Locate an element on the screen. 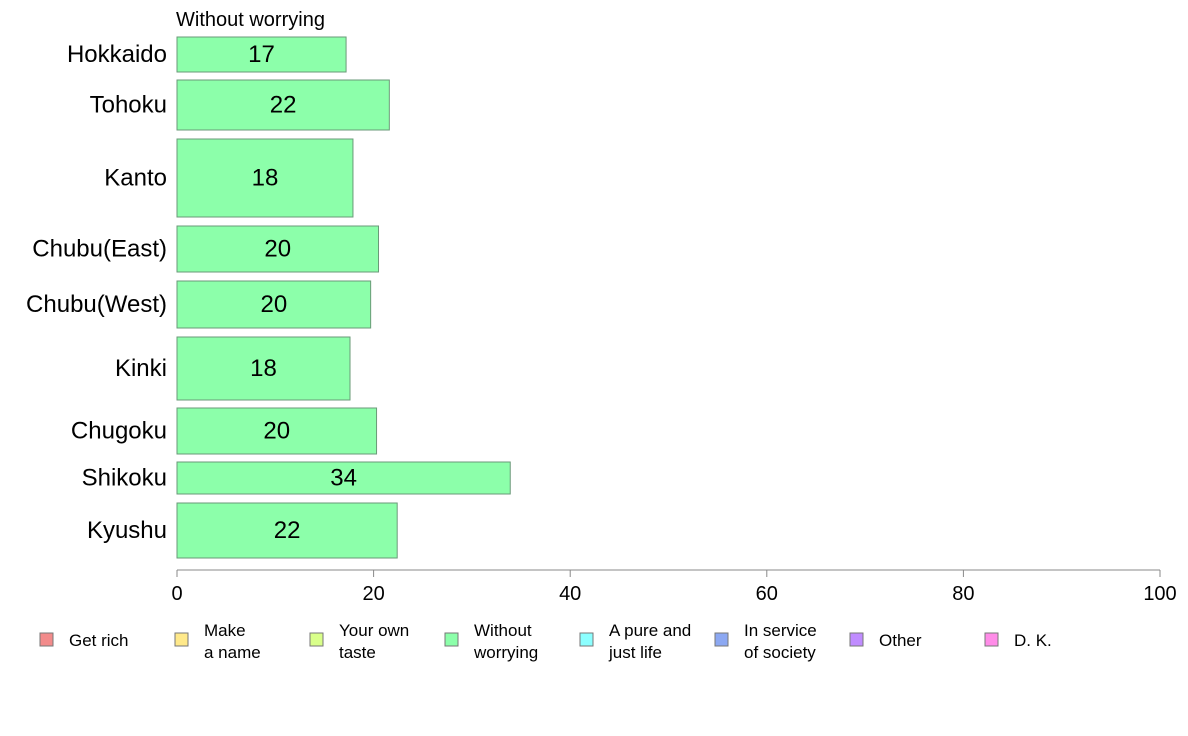 This screenshot has width=1188, height=736. x-tick-label-40: 40 is located at coordinates (570, 594).